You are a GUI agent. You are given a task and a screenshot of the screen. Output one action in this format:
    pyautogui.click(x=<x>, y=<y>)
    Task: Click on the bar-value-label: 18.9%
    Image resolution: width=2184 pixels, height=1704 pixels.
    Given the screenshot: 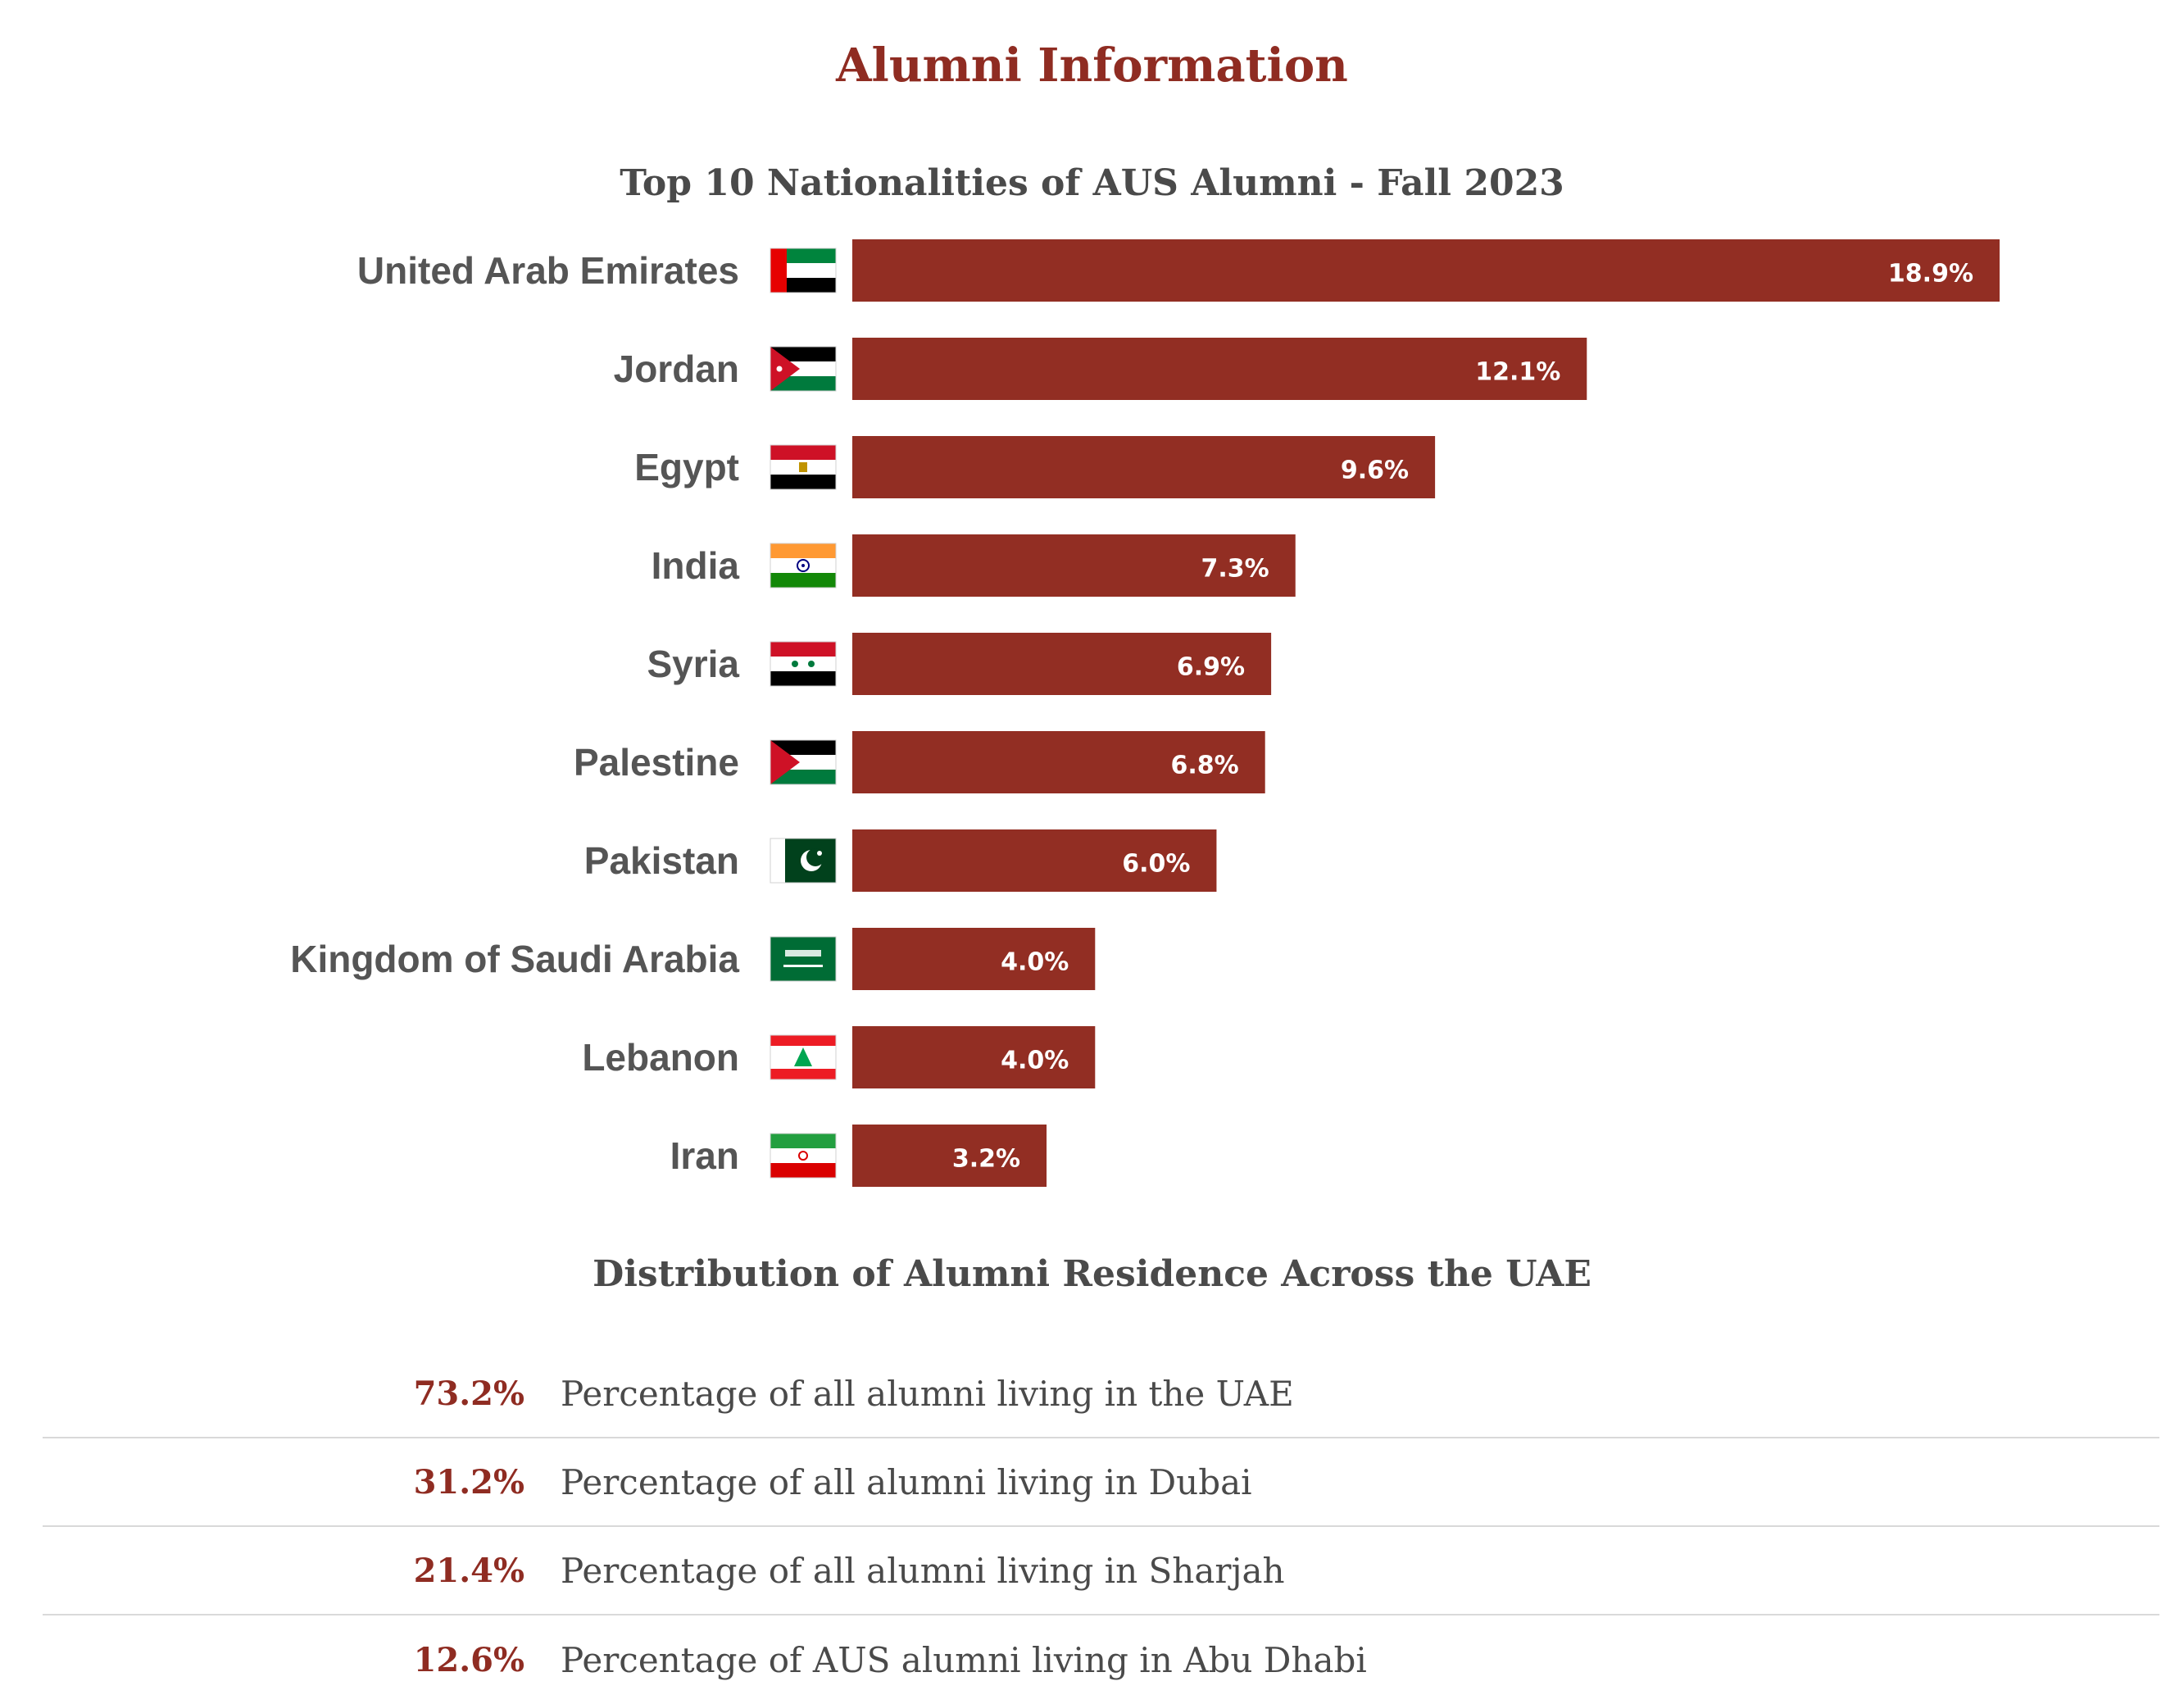 What is the action you would take?
    pyautogui.click(x=1930, y=274)
    